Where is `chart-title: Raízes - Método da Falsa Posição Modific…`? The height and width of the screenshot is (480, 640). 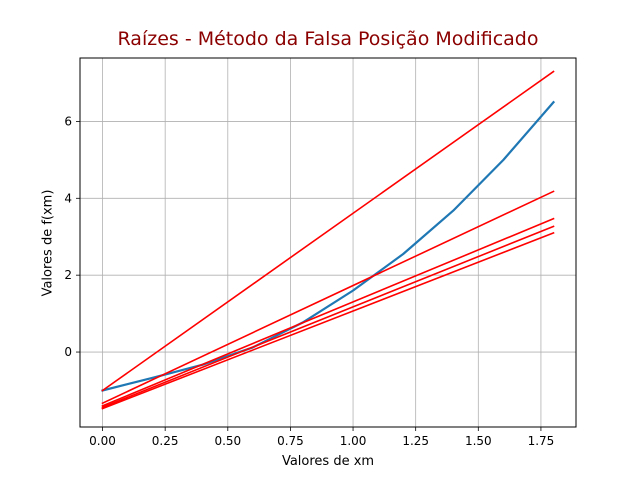
chart-title: Raízes - Método da Falsa Posição Modific… is located at coordinates (328, 39).